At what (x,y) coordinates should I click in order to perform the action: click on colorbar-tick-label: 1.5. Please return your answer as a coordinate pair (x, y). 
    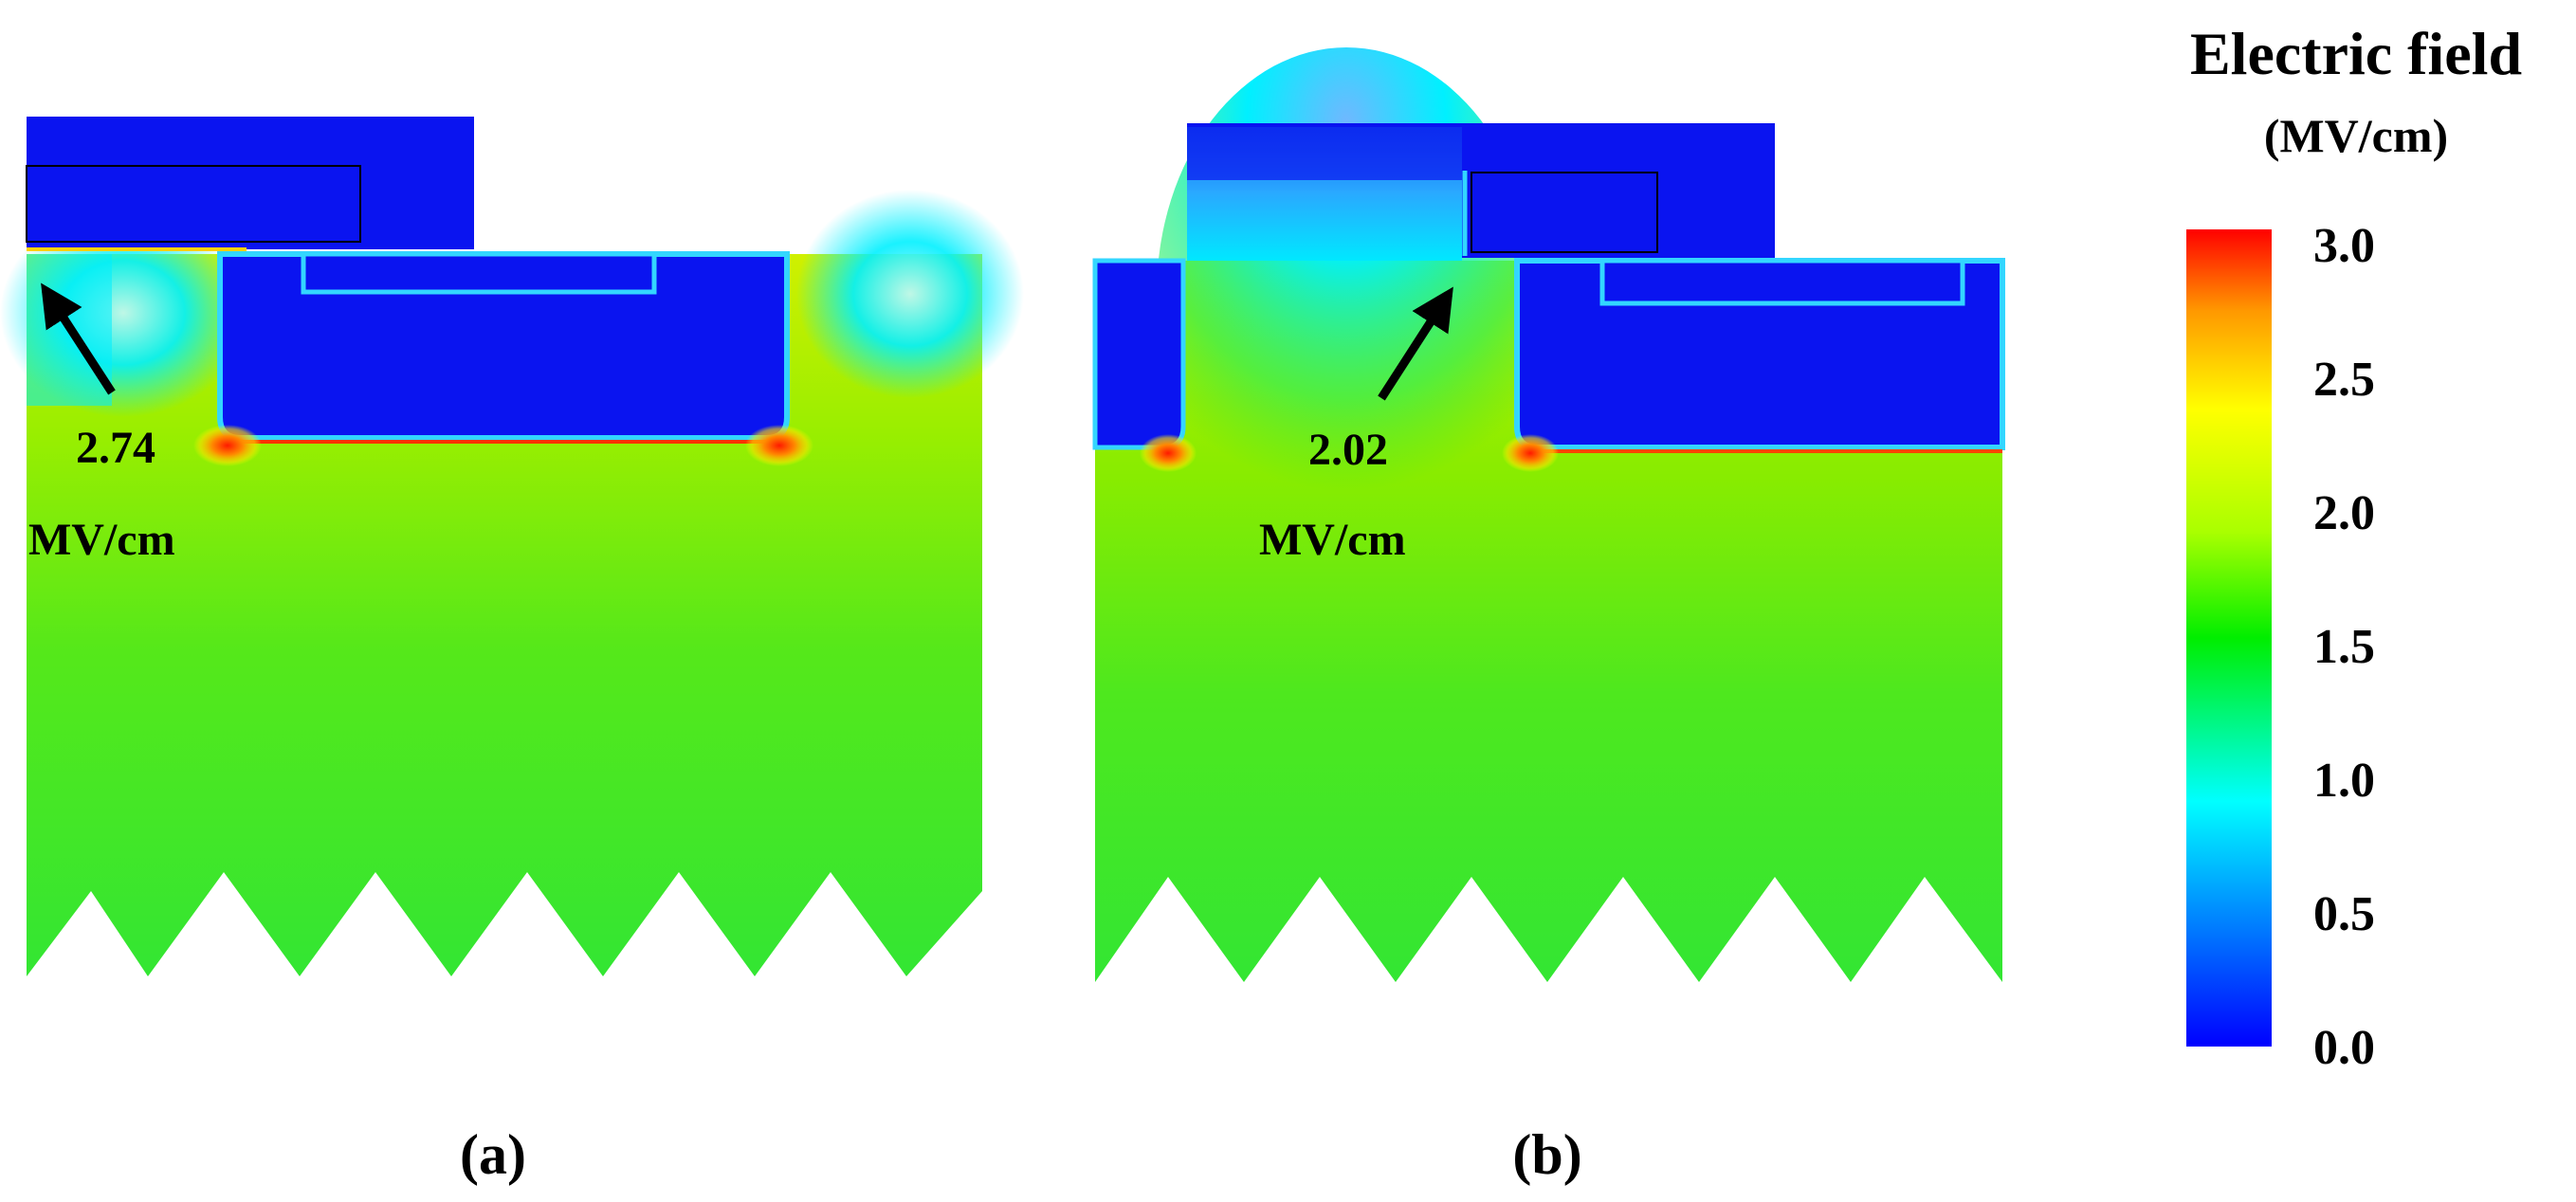
    Looking at the image, I should click on (2344, 647).